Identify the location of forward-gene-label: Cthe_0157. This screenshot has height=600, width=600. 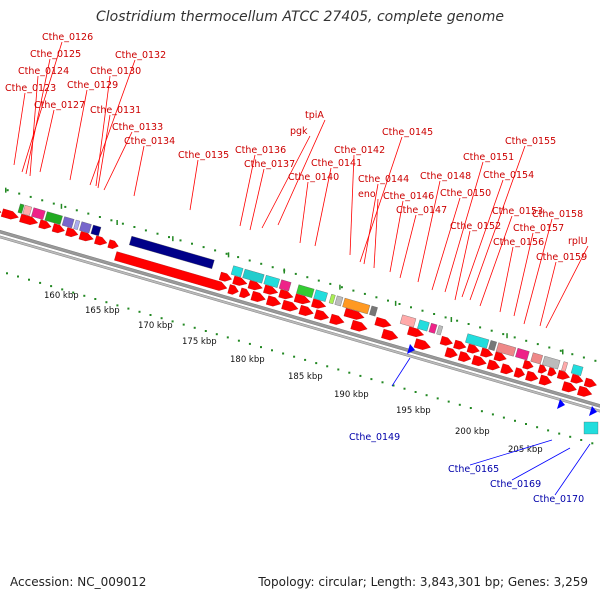
(538, 228).